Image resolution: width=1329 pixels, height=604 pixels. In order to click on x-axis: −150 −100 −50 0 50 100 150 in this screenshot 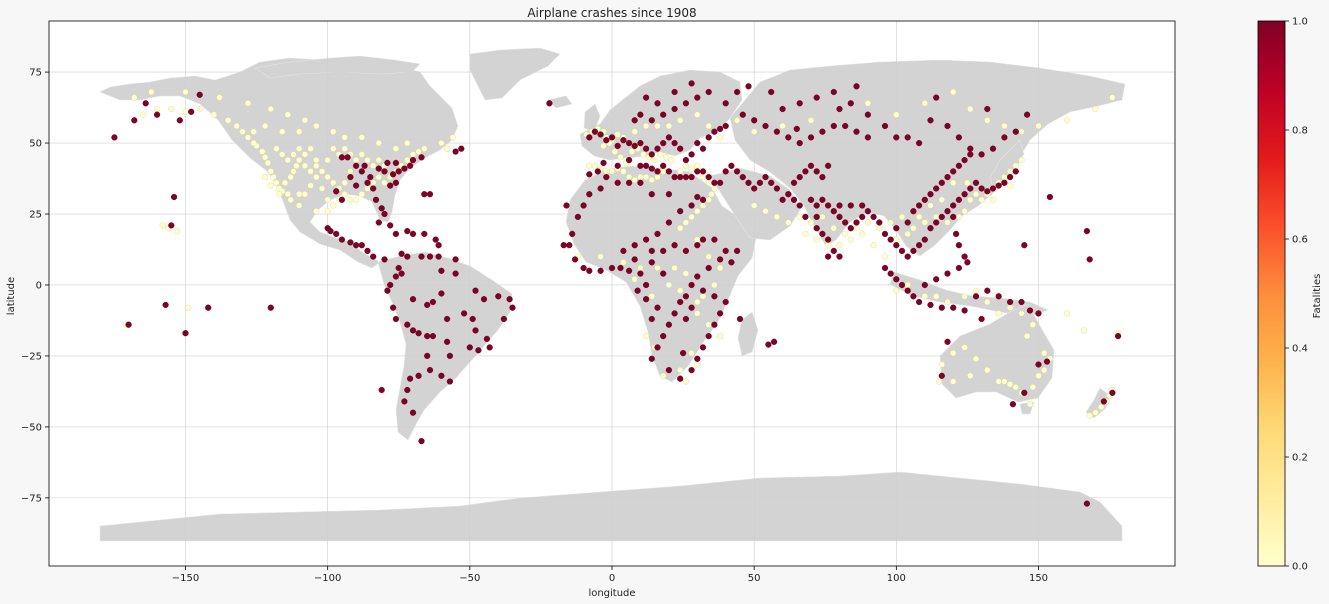, I will do `click(610, 575)`.